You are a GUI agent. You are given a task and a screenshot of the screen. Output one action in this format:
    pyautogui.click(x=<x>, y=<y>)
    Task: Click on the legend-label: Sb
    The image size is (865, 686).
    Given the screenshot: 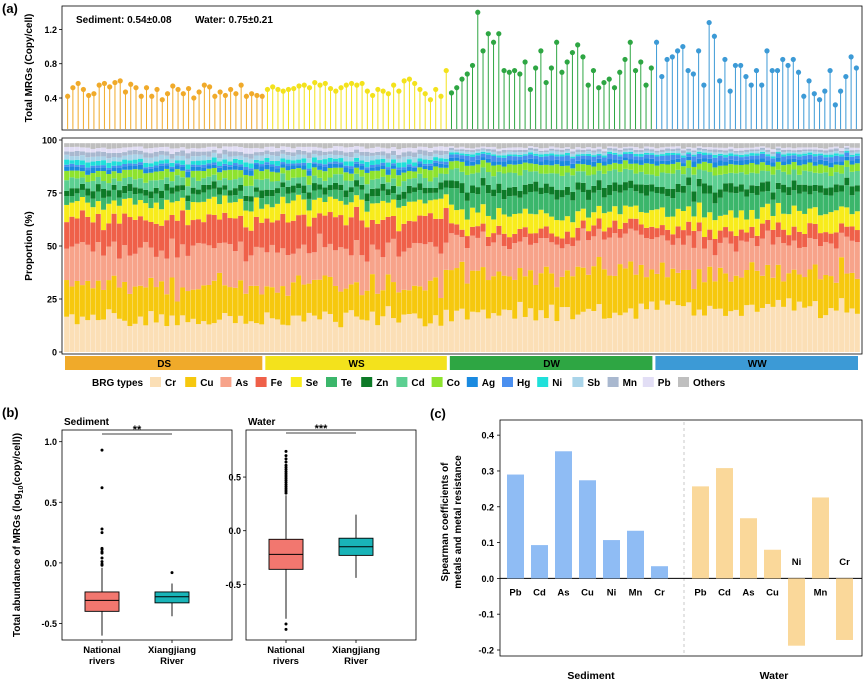 What is the action you would take?
    pyautogui.click(x=593, y=383)
    